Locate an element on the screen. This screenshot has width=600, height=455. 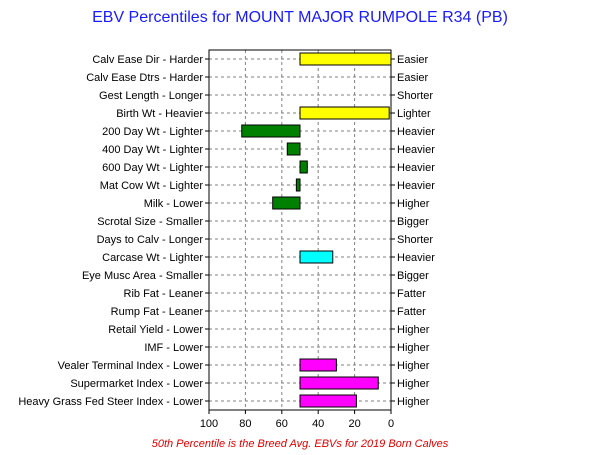
x-tick-label: 20 is located at coordinates (354, 424).